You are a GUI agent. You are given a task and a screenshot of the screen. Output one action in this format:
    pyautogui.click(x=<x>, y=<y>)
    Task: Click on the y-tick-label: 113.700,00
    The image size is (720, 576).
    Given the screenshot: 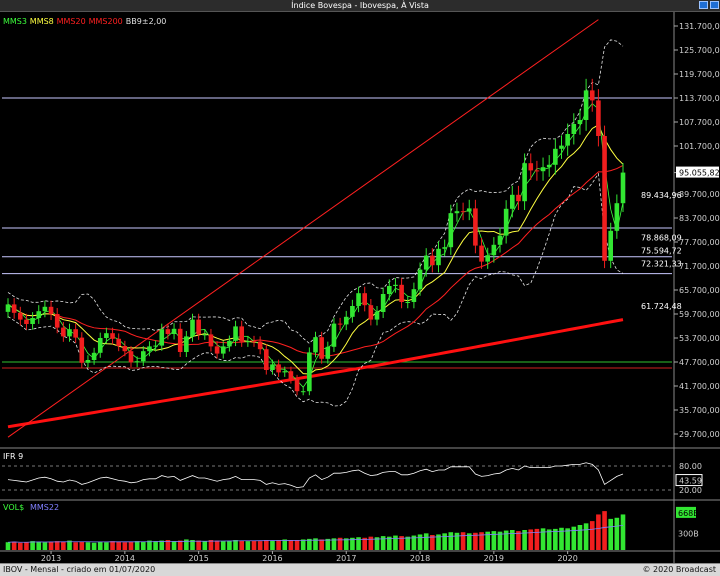 What is the action you would take?
    pyautogui.click(x=699, y=98)
    